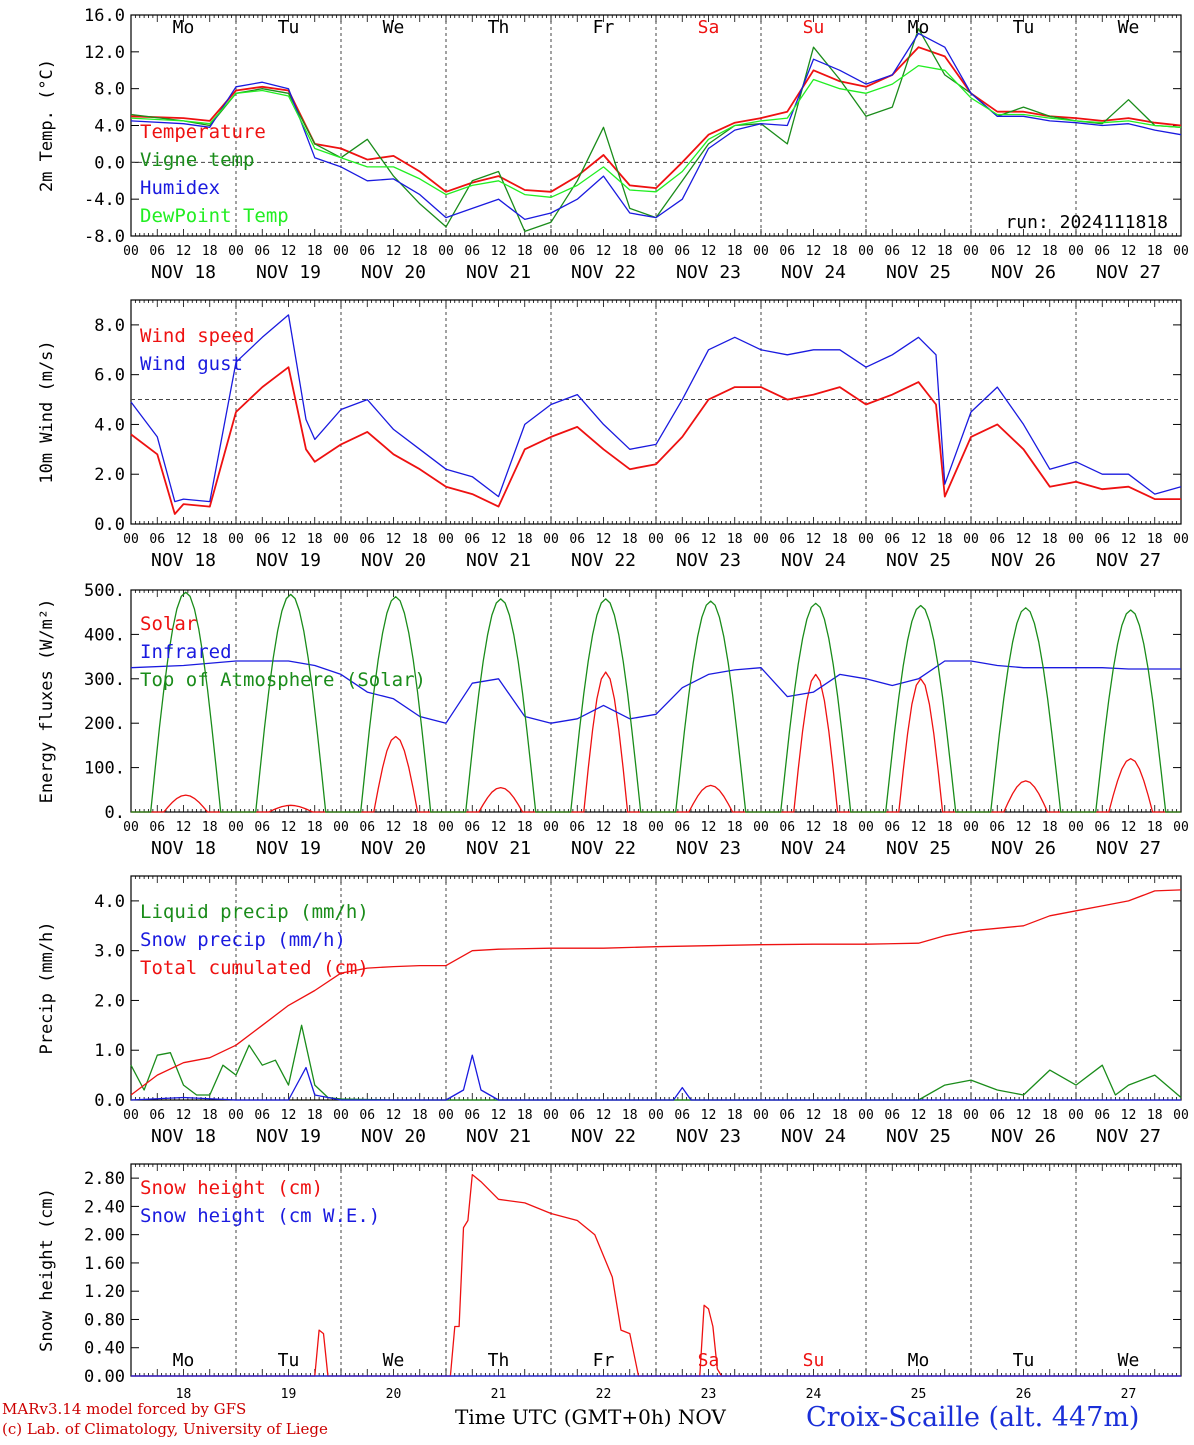  Describe the element at coordinates (104, 1179) in the screenshot. I see `y-tick-label: 2.80` at that location.